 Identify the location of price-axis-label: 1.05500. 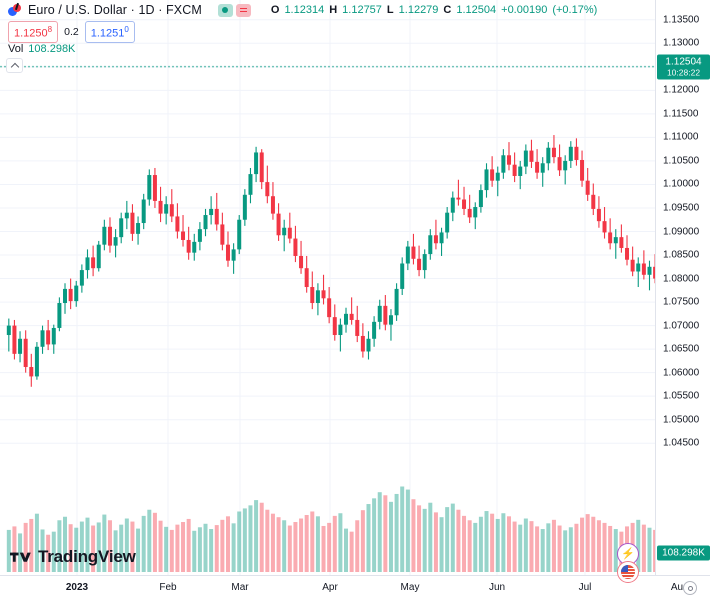
(681, 396).